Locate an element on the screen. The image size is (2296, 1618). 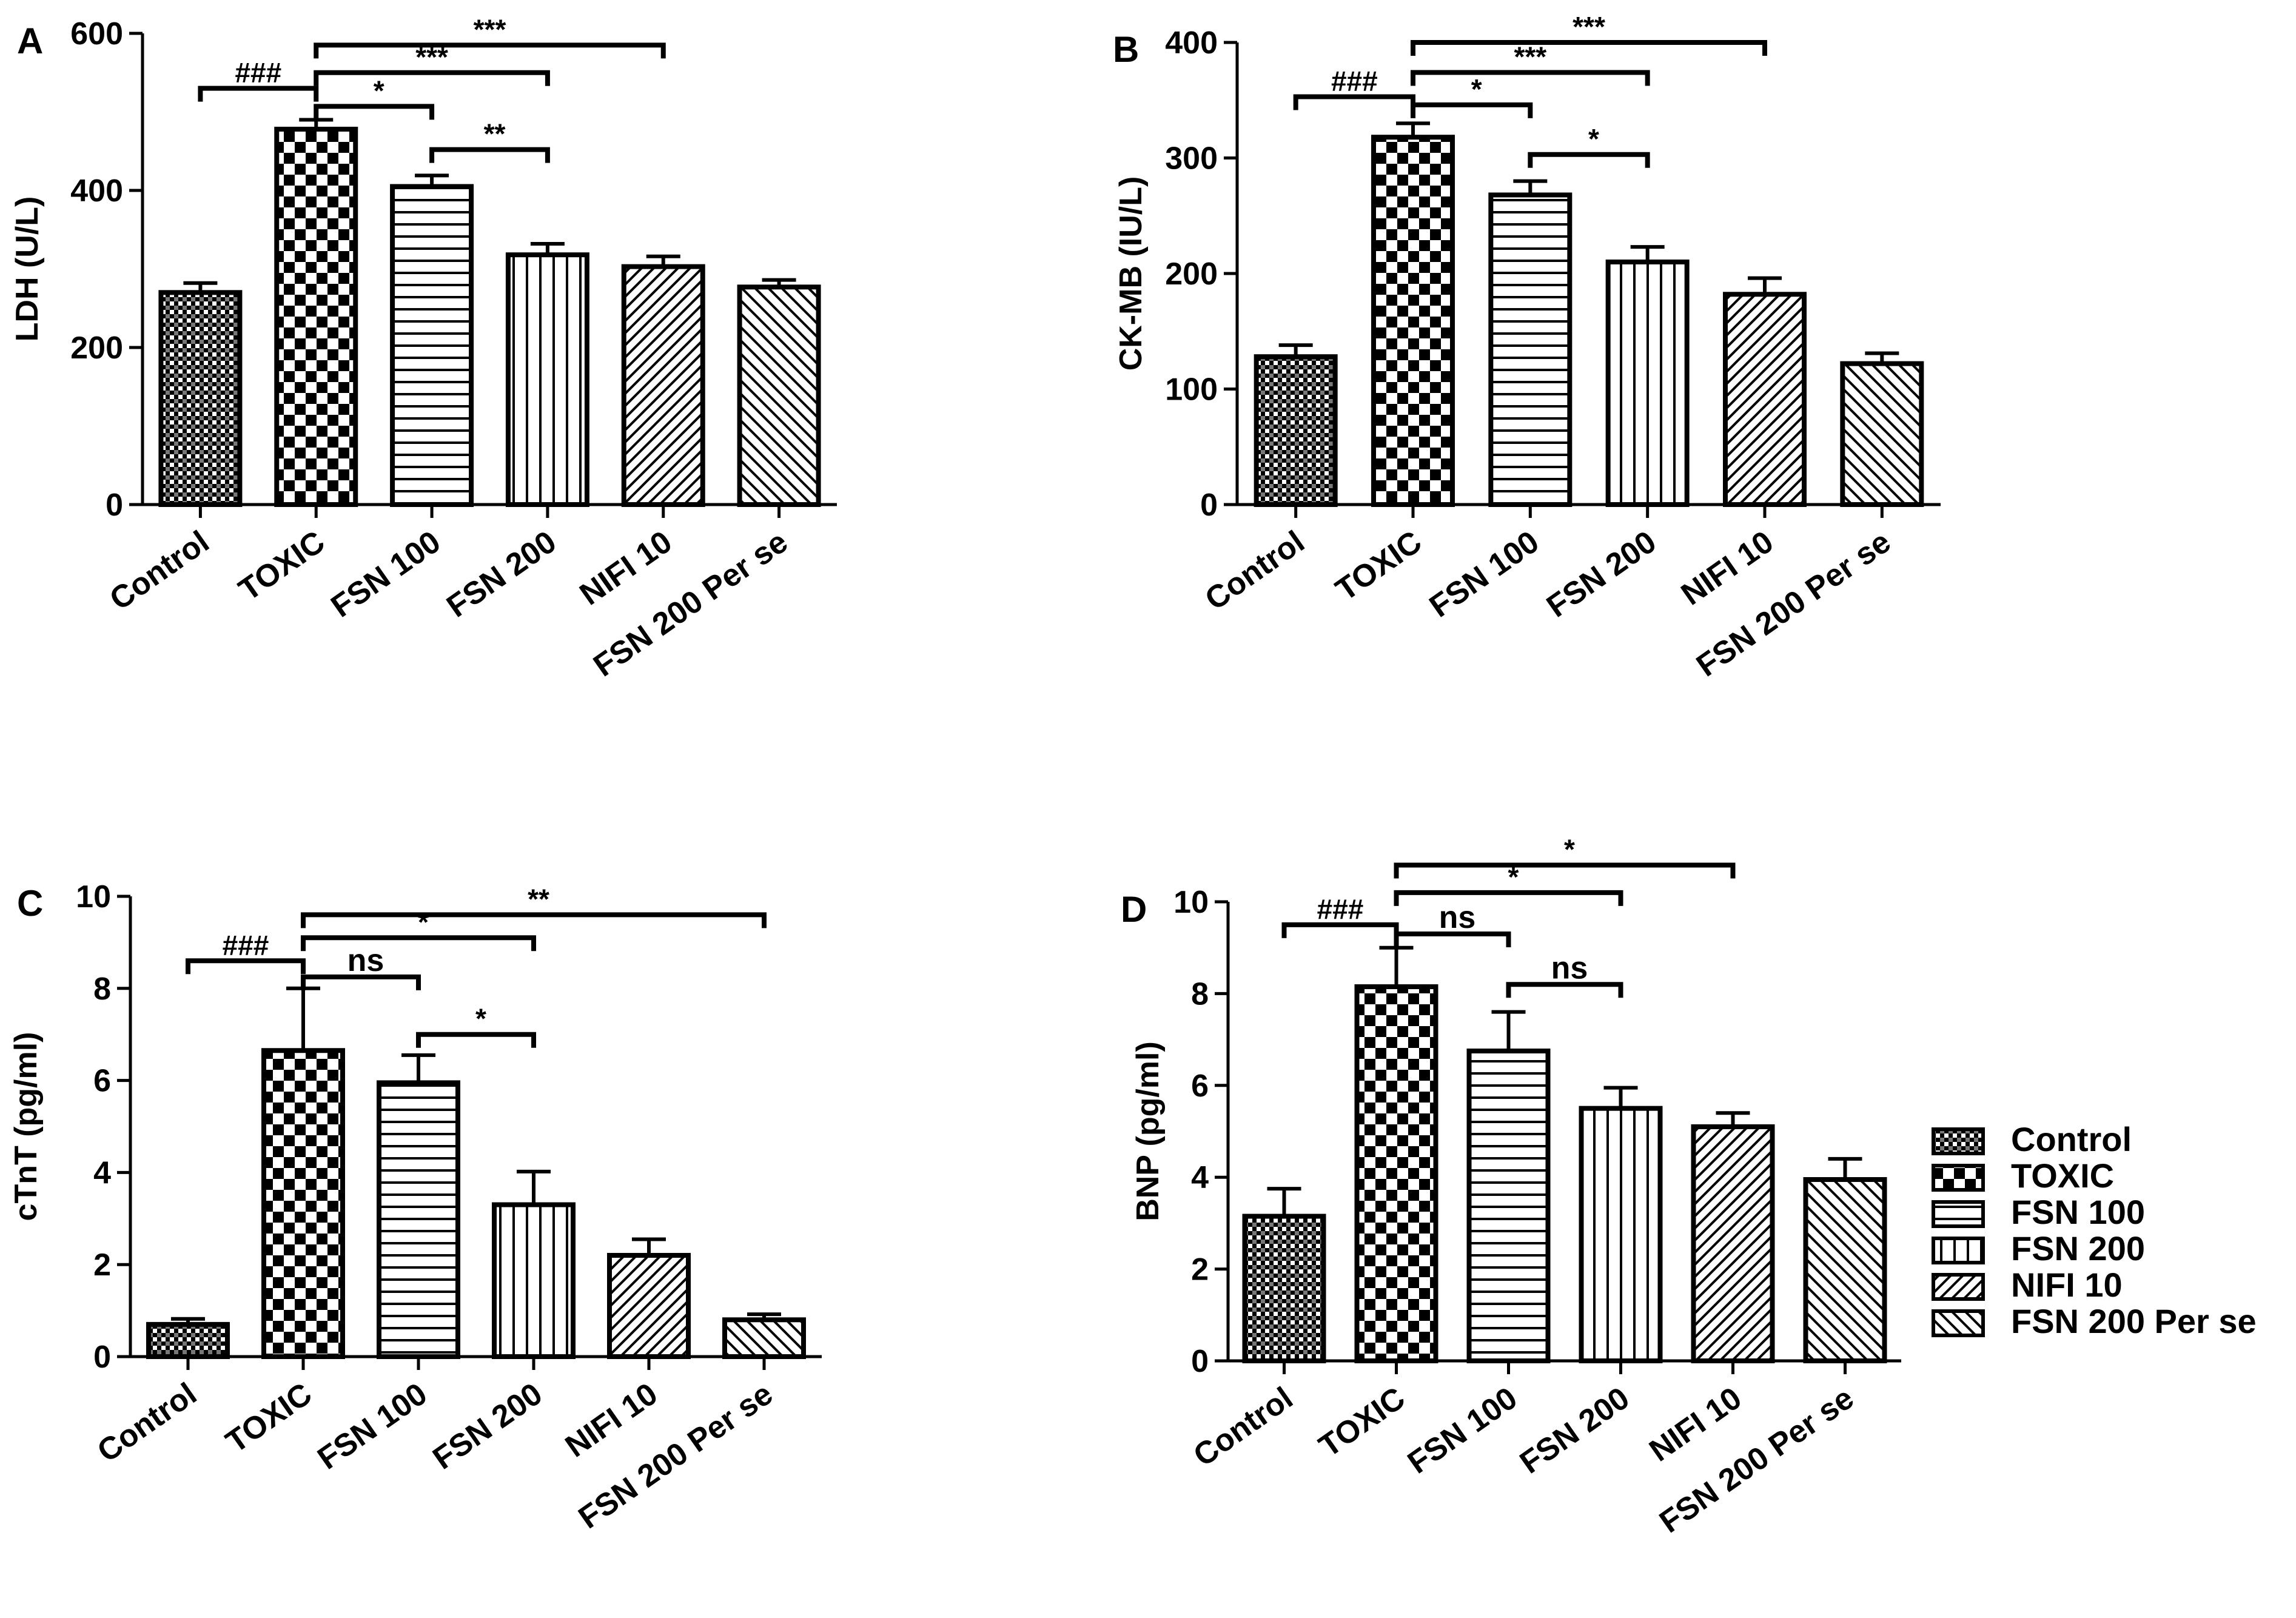
y-axis-label: CK-MB (IU/L) is located at coordinates (1131, 273).